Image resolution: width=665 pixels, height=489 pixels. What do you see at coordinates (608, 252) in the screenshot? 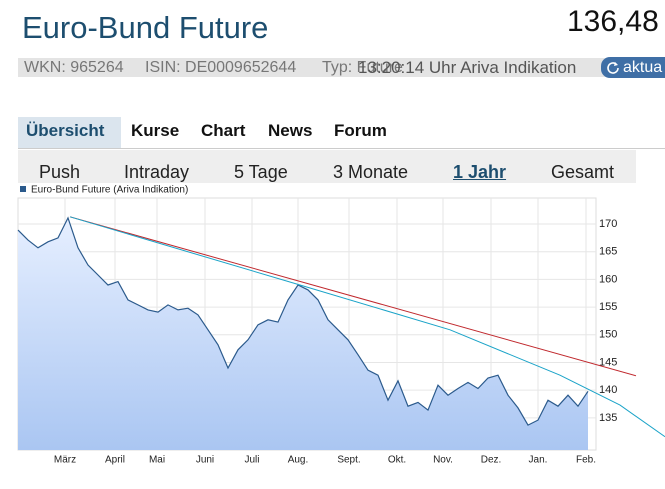
I see `y-tick-label: 165` at bounding box center [608, 252].